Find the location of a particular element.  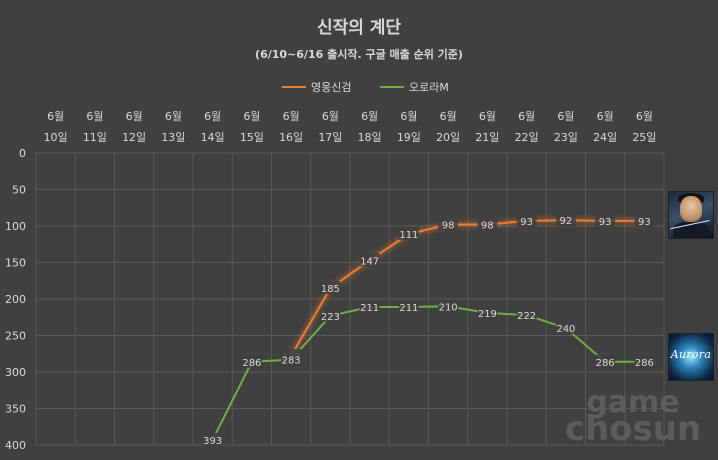

x-tick-day: 24일 is located at coordinates (605, 137).